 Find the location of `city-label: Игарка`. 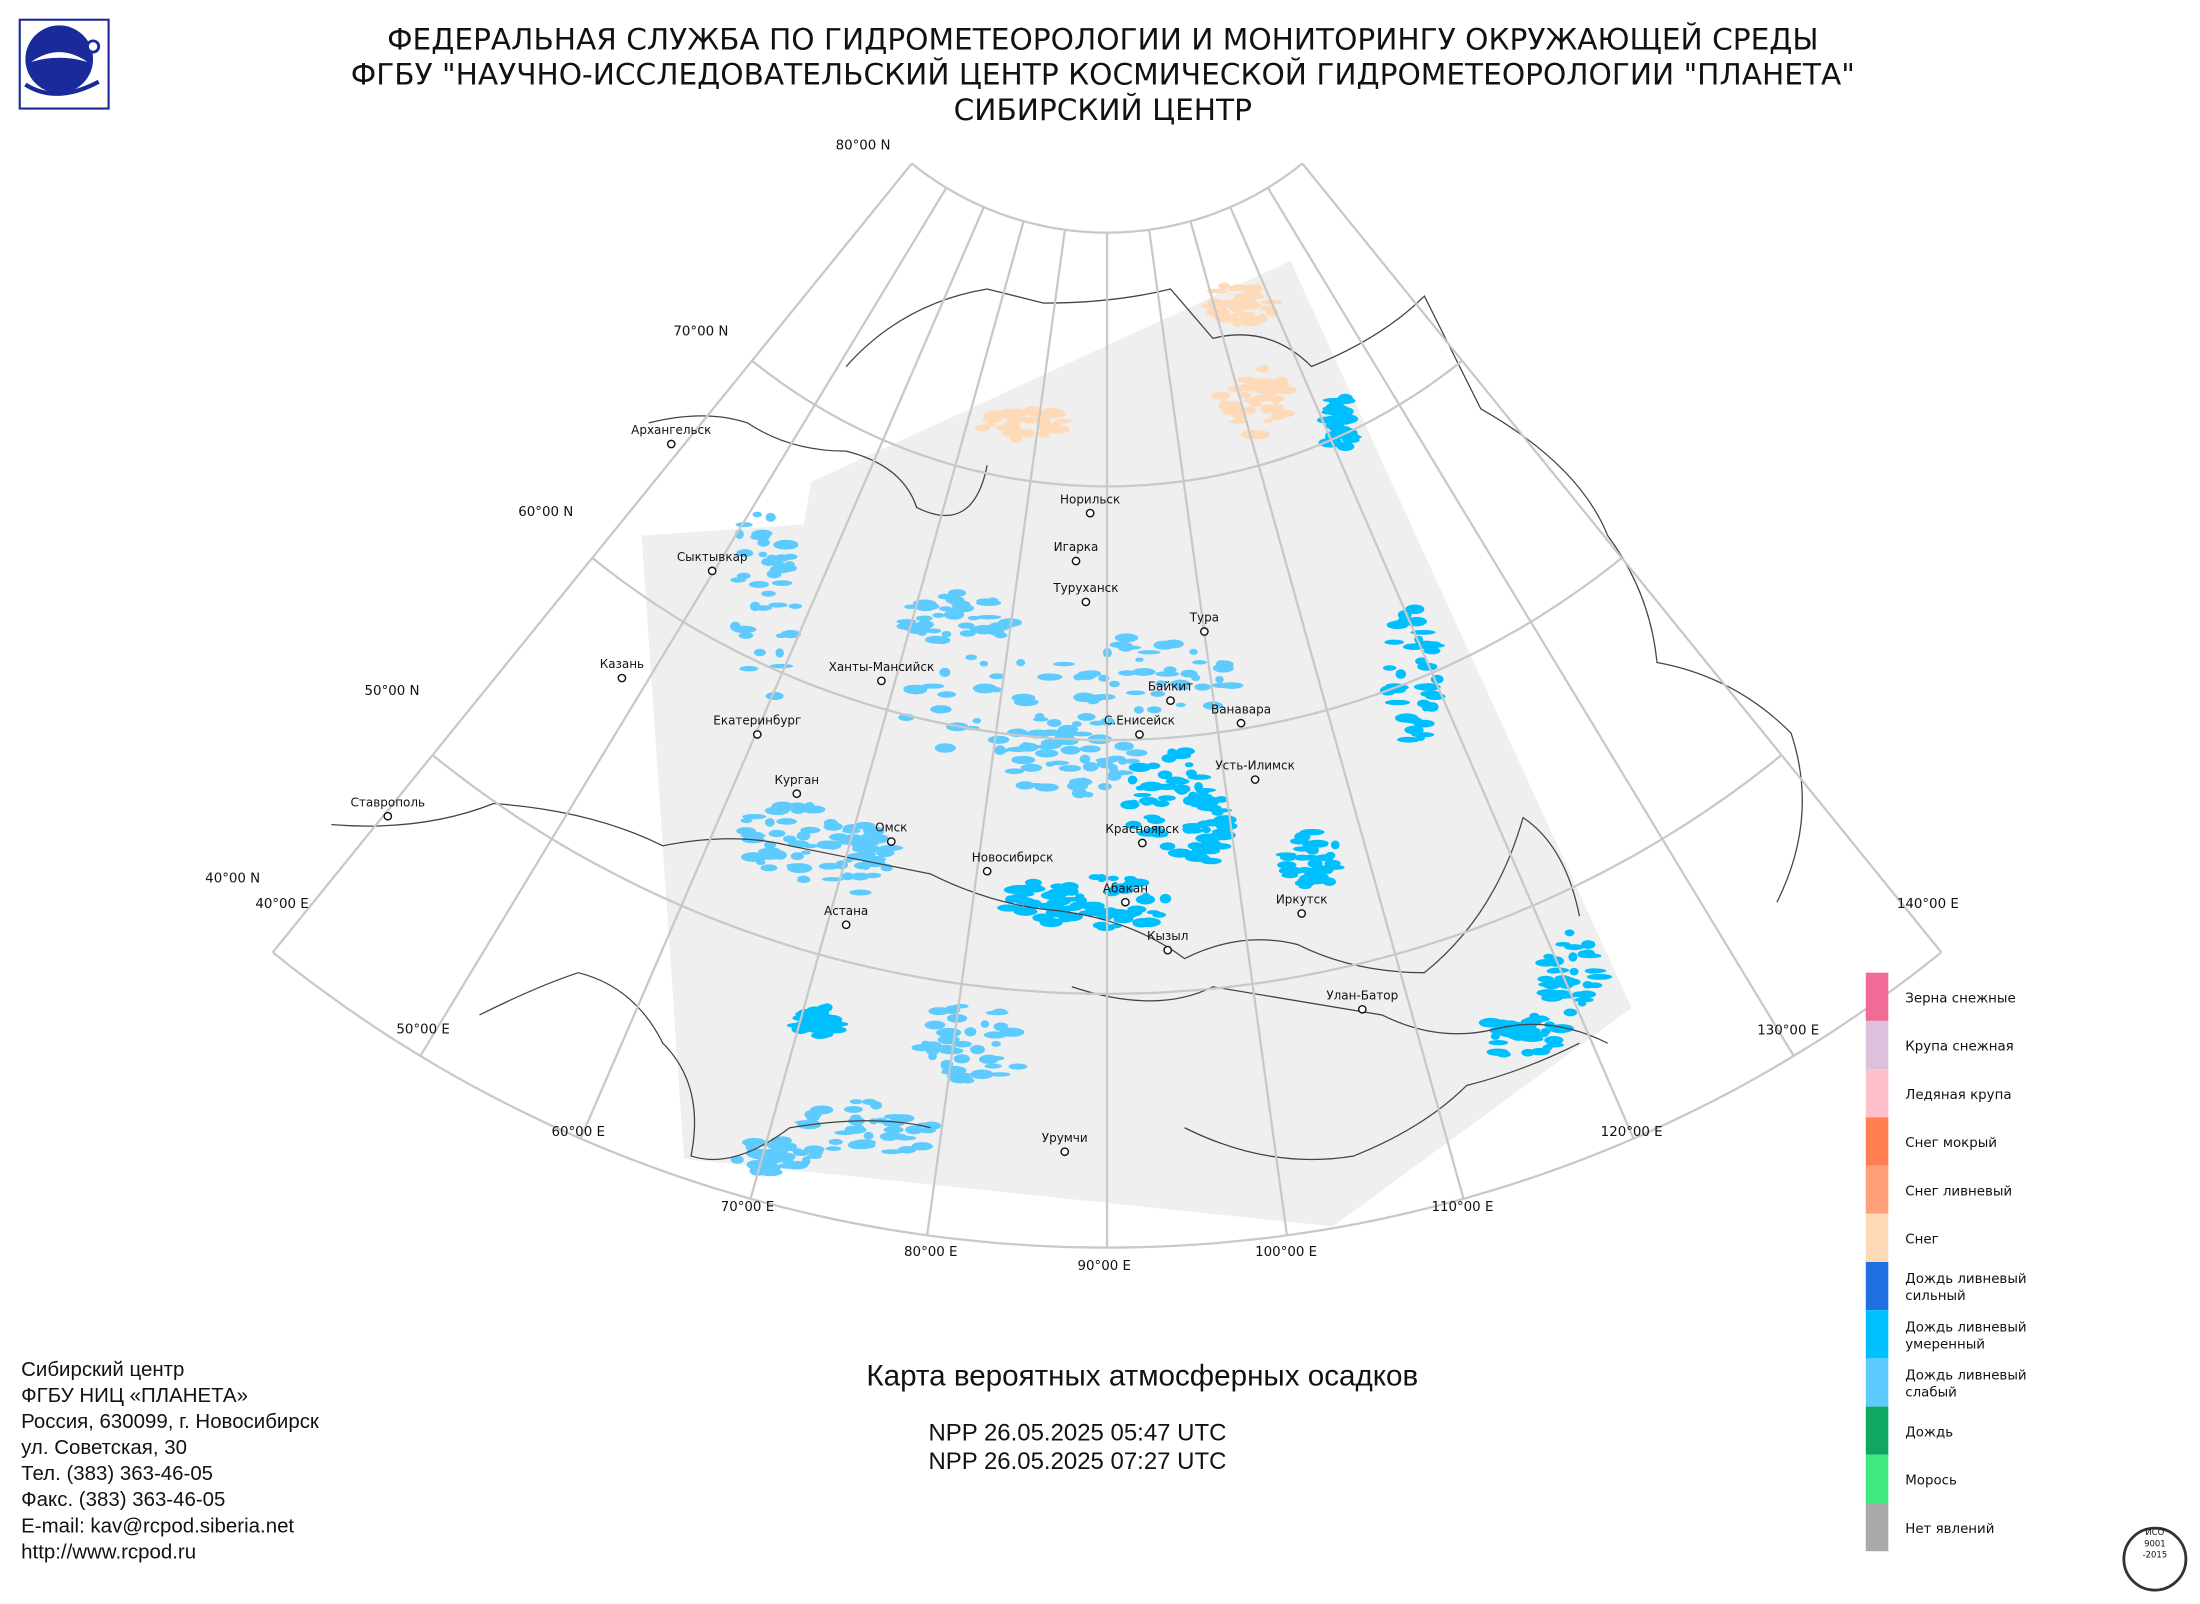

city-label: Игарка is located at coordinates (1076, 547).